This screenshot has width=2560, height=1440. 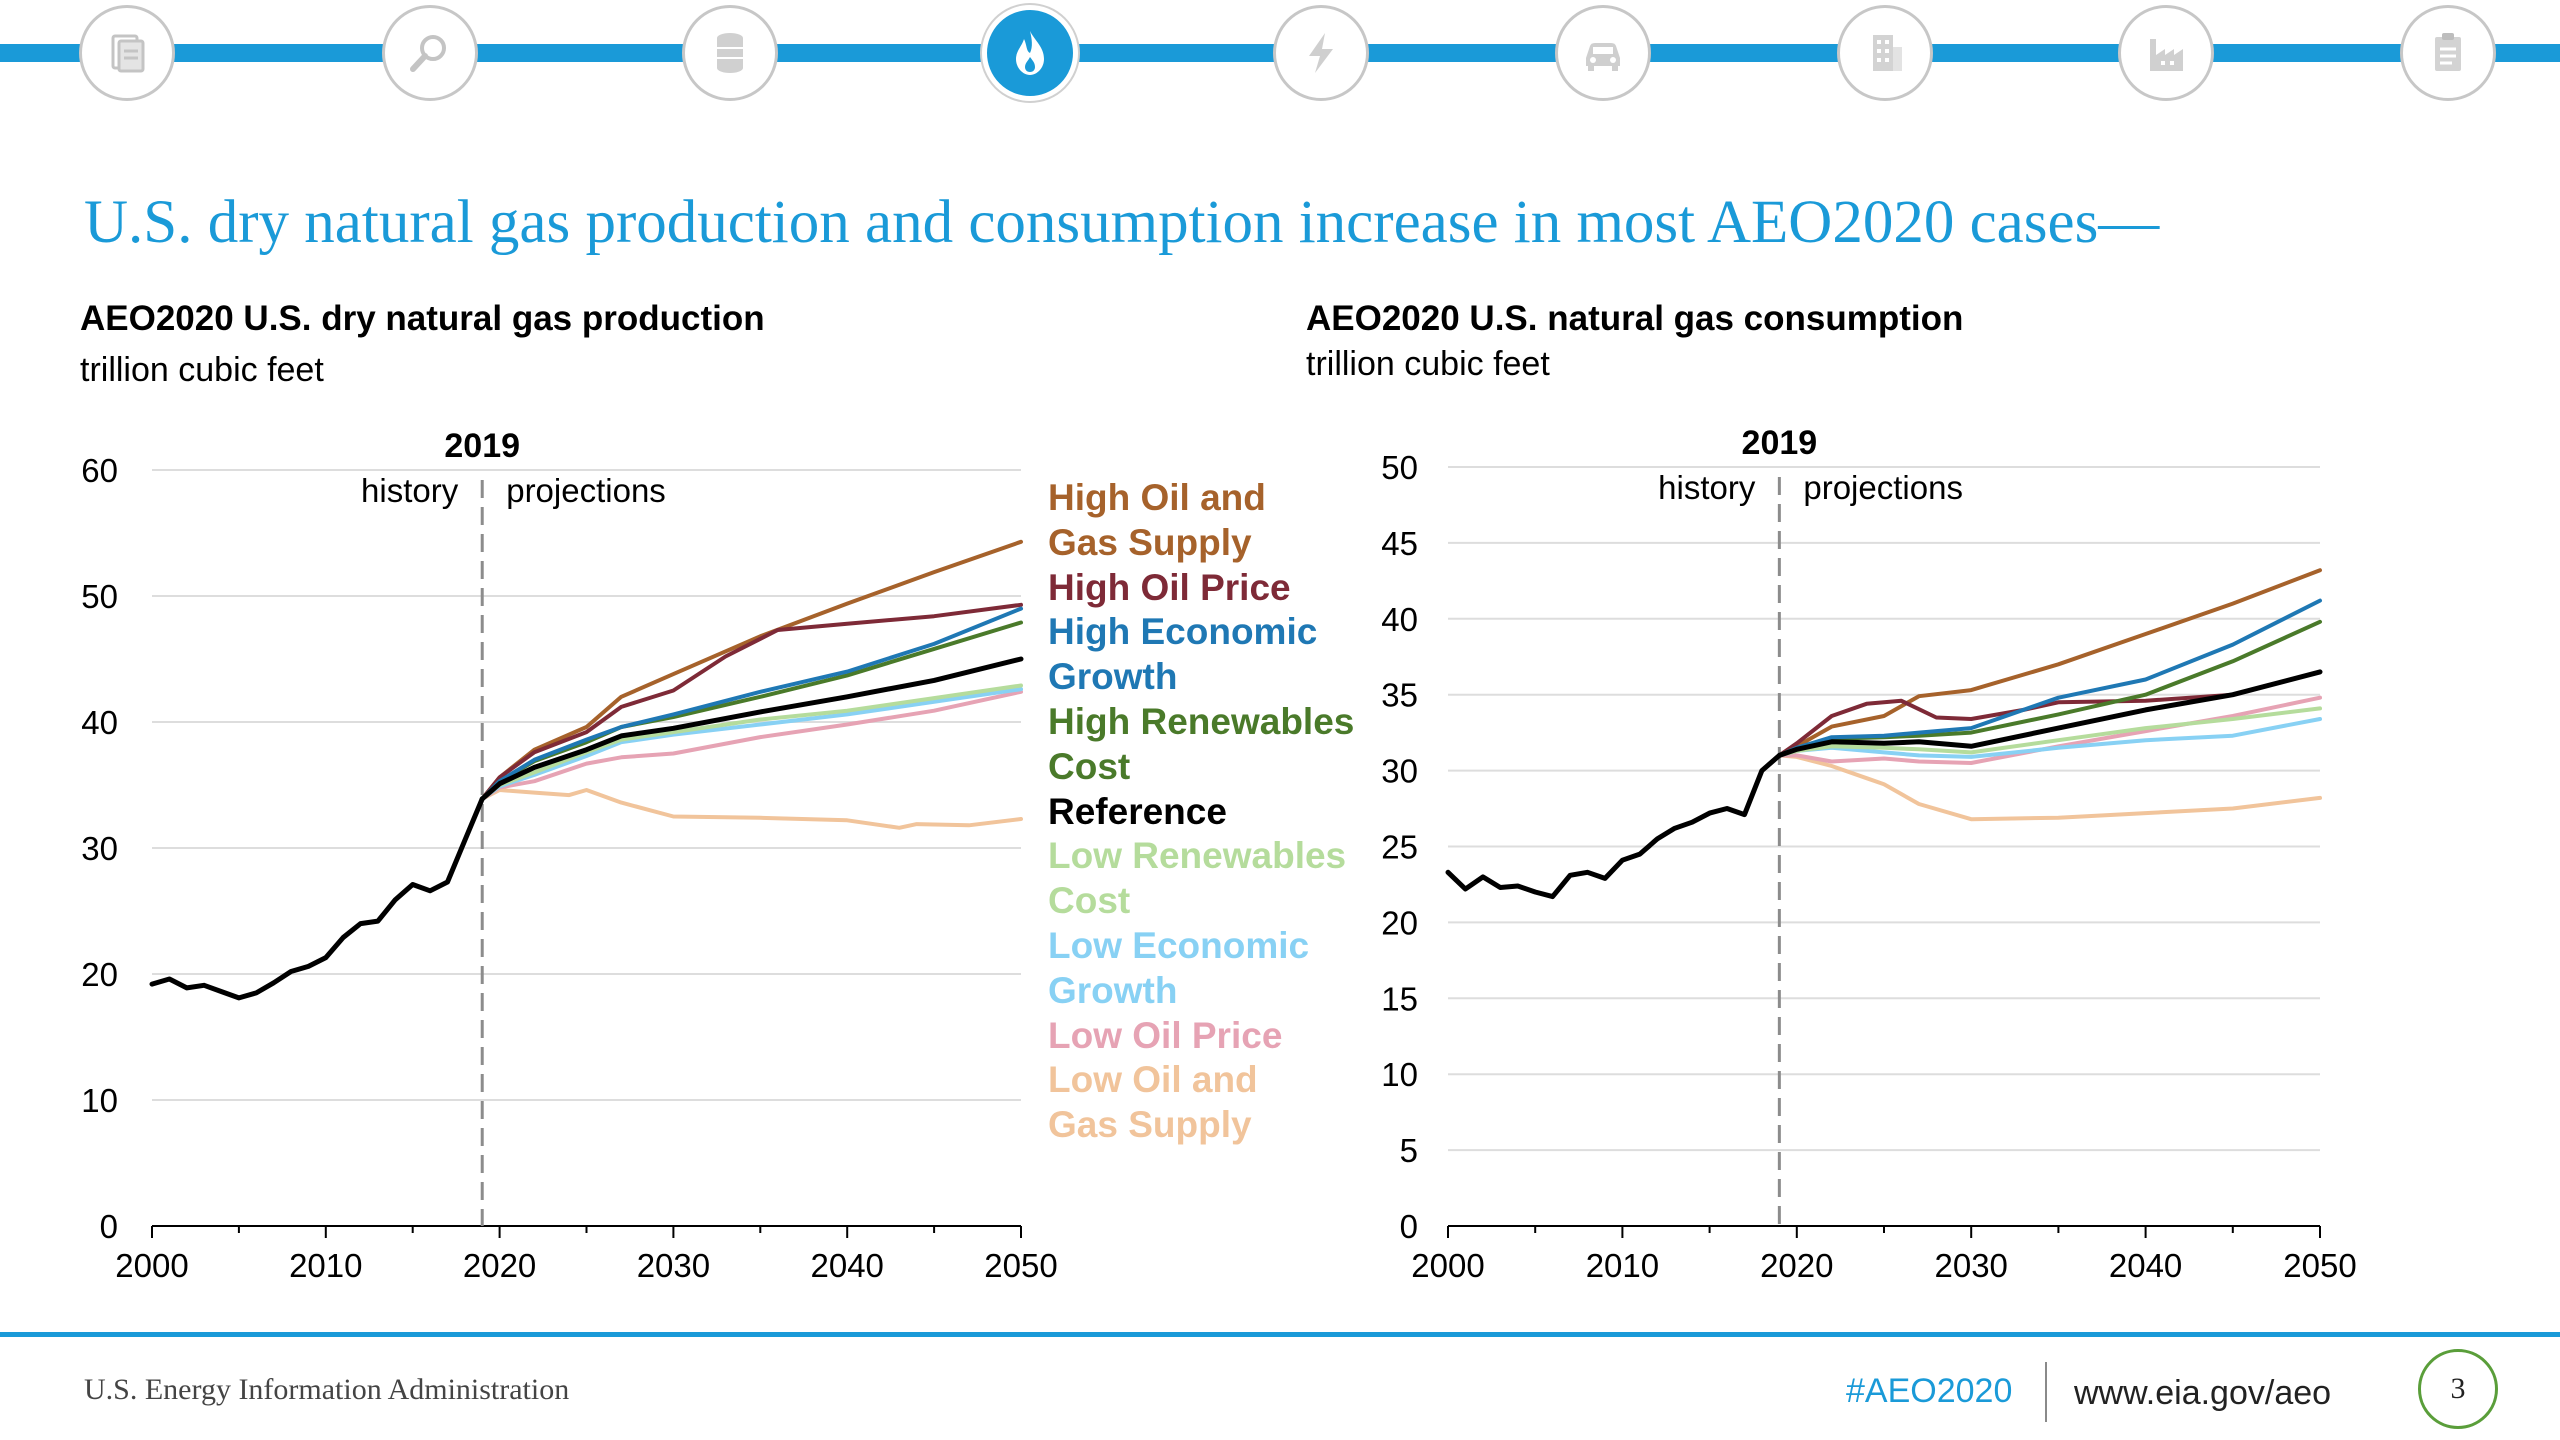 I want to click on footer-url-link: www.eia.gov/aeo, so click(x=2203, y=1393).